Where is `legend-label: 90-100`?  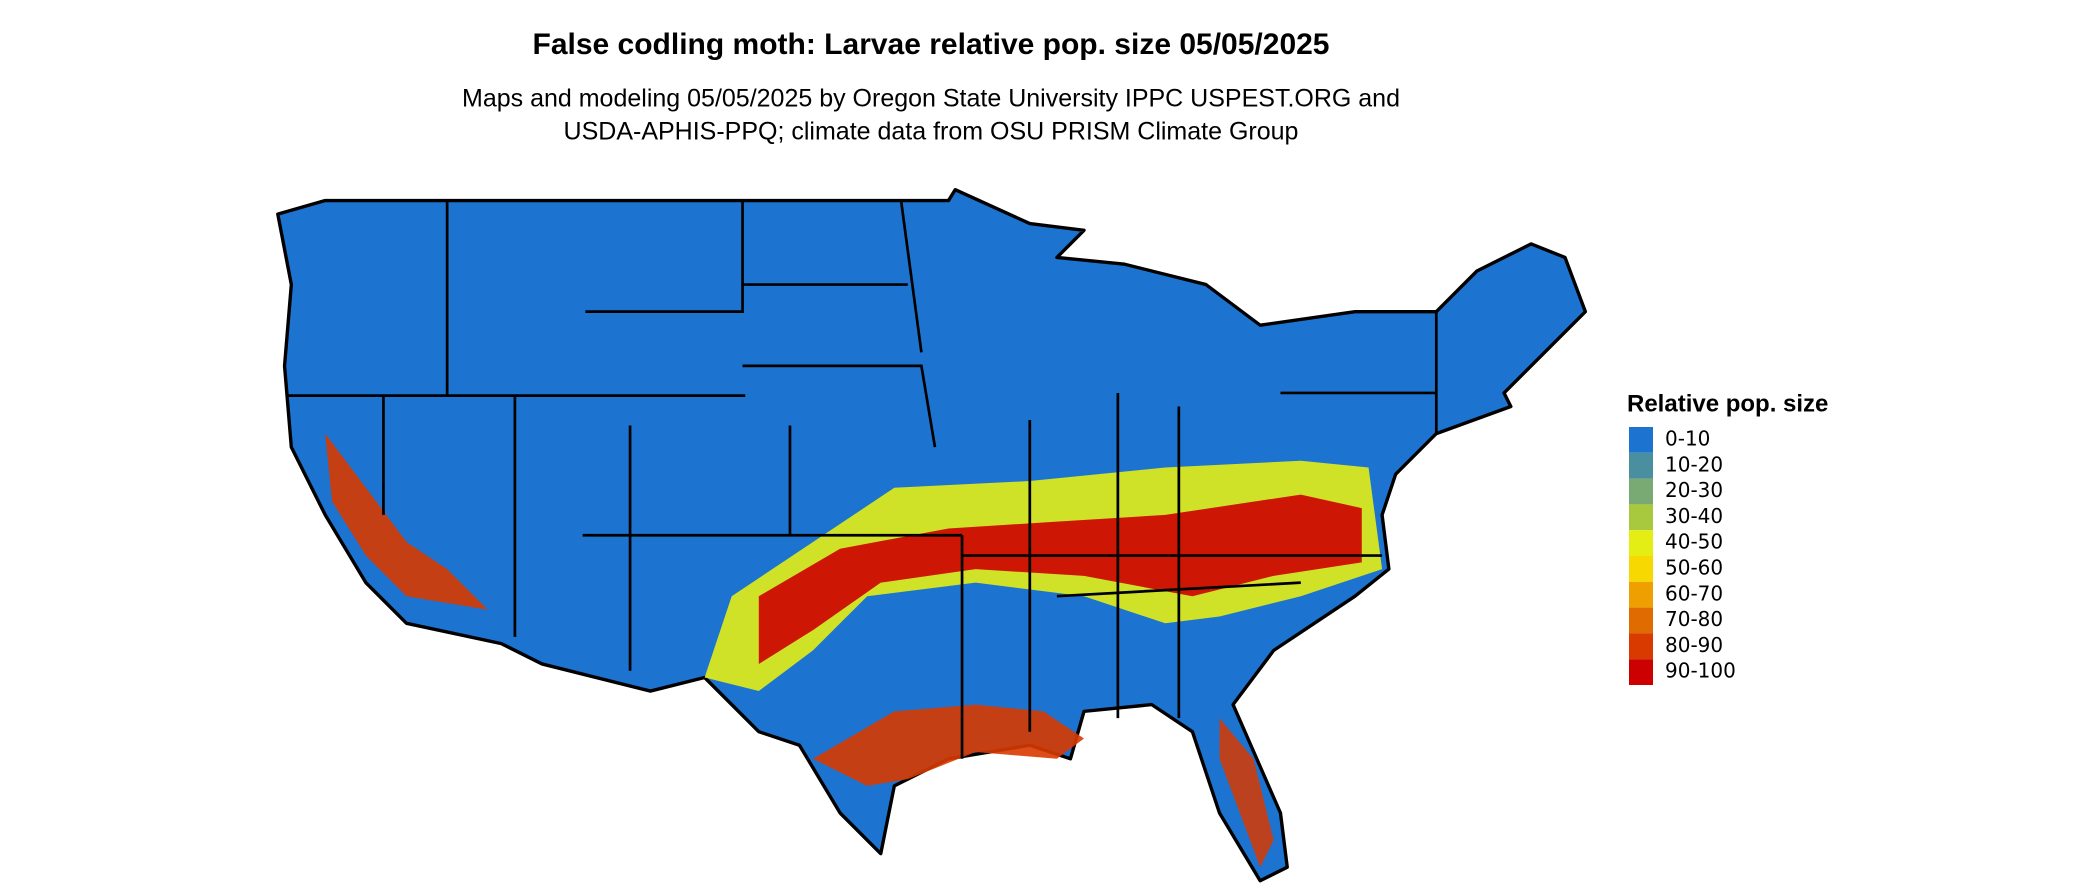
legend-label: 90-100 is located at coordinates (1700, 671).